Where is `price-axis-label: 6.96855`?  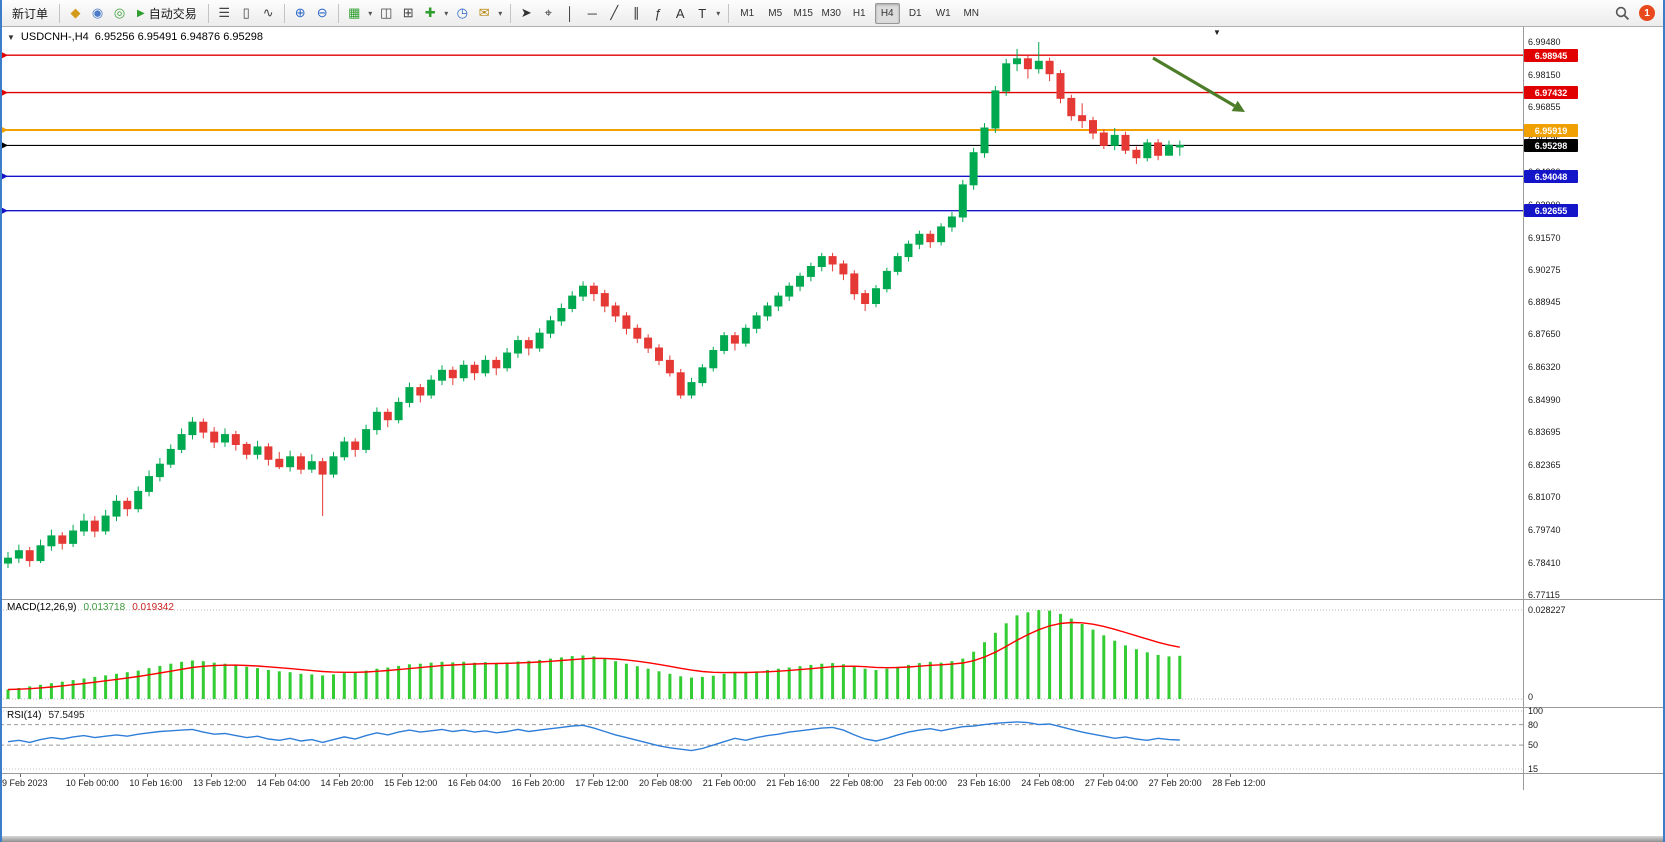
price-axis-label: 6.96855 is located at coordinates (1544, 107).